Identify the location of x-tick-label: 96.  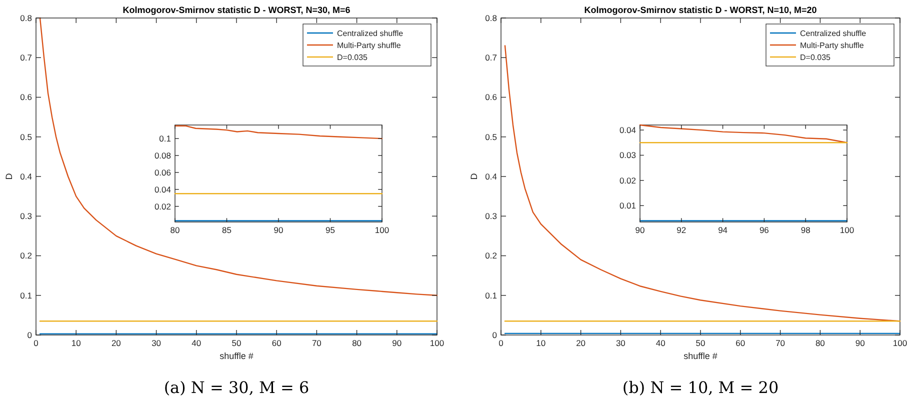
(764, 230).